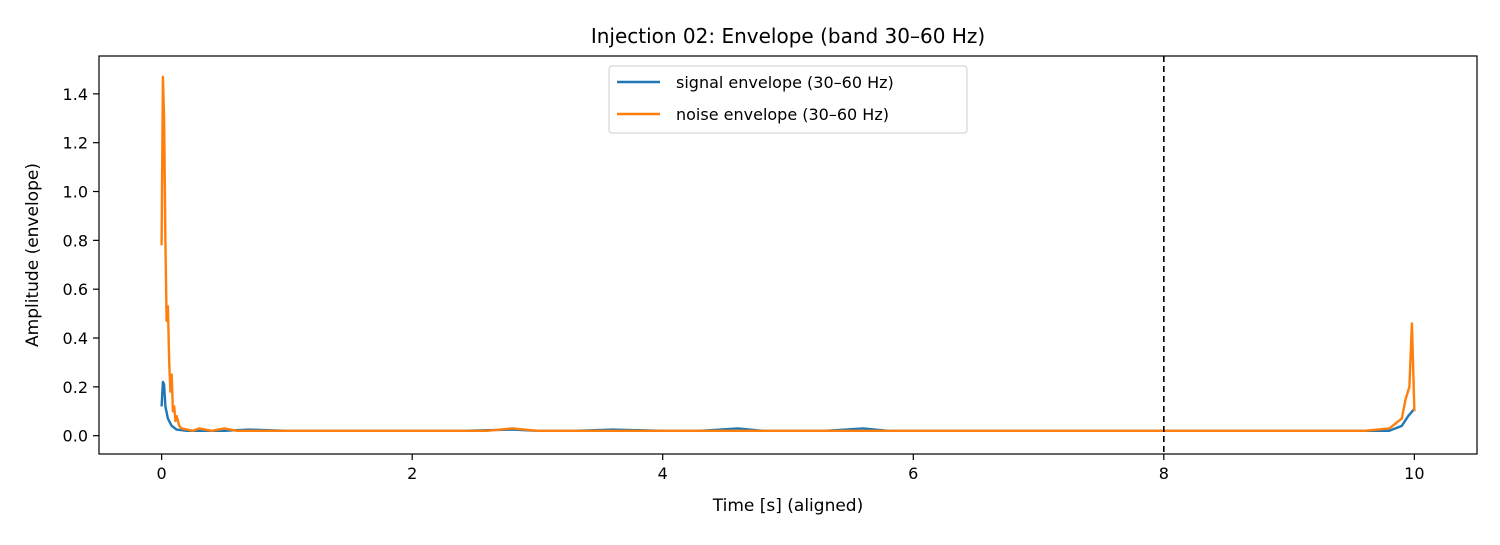 The height and width of the screenshot is (545, 1500). I want to click on y-tick-label: 0.8, so click(75, 240).